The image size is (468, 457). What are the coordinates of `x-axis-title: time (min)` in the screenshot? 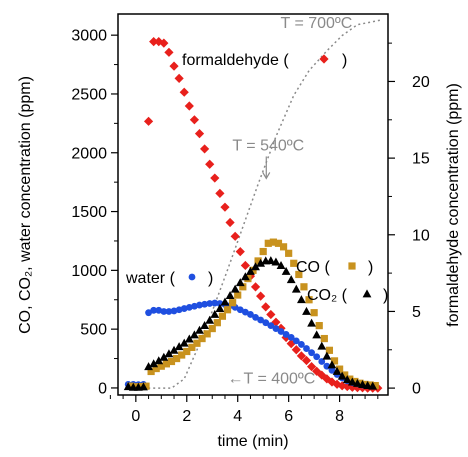 It's located at (252, 441).